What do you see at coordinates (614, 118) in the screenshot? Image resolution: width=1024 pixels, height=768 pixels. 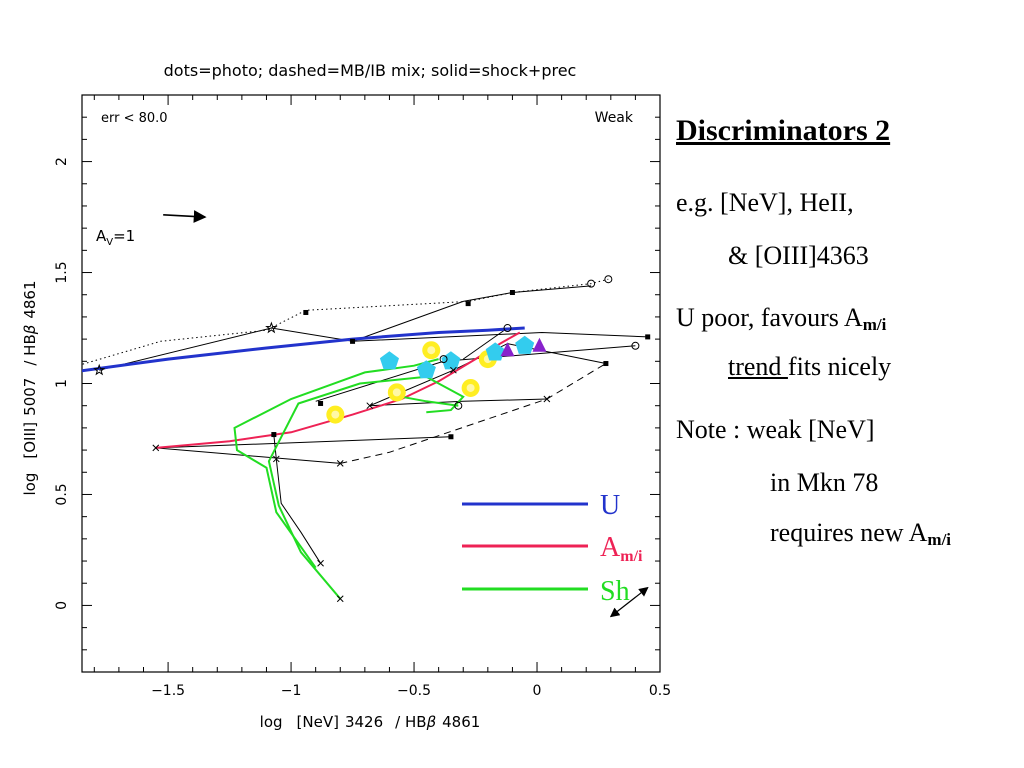 I see `corner-label-weak: Weak` at bounding box center [614, 118].